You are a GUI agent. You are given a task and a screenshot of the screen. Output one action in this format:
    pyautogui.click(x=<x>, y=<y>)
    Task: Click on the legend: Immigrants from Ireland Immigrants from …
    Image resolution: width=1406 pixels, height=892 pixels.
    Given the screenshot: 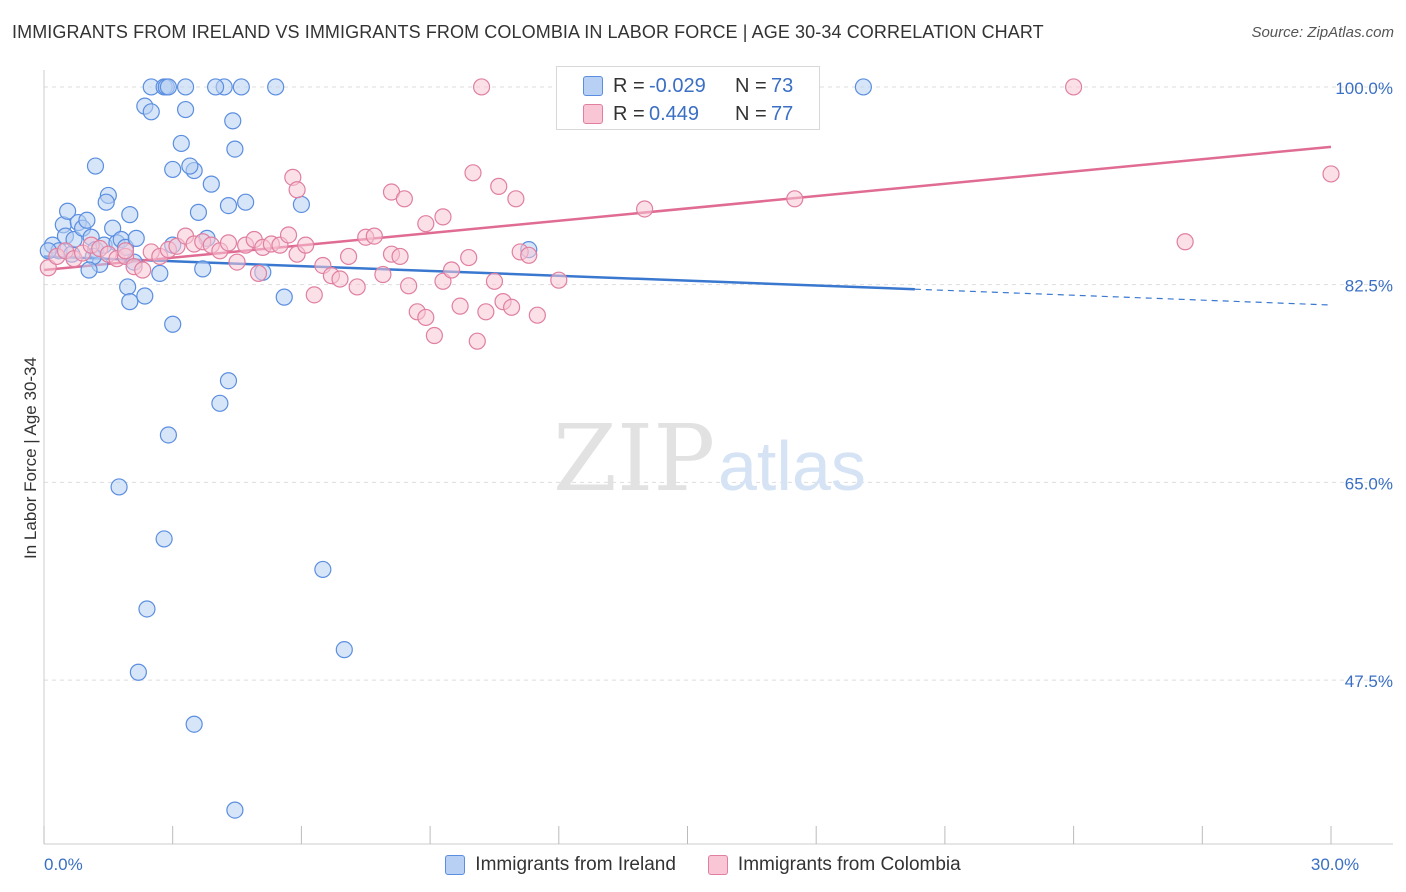 What is the action you would take?
    pyautogui.click(x=703, y=865)
    